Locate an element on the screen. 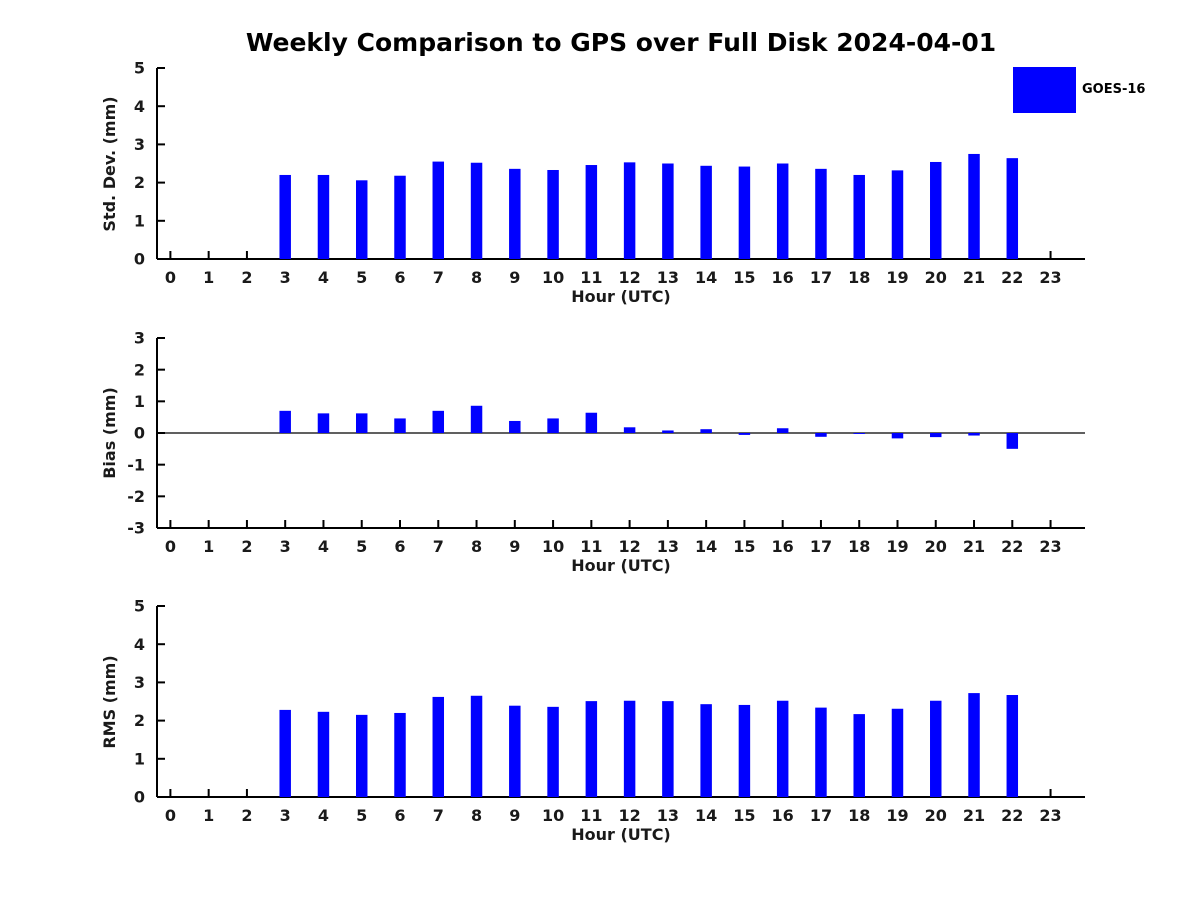 The width and height of the screenshot is (1200, 900). rms-y-tick-label: 1 is located at coordinates (139, 758).